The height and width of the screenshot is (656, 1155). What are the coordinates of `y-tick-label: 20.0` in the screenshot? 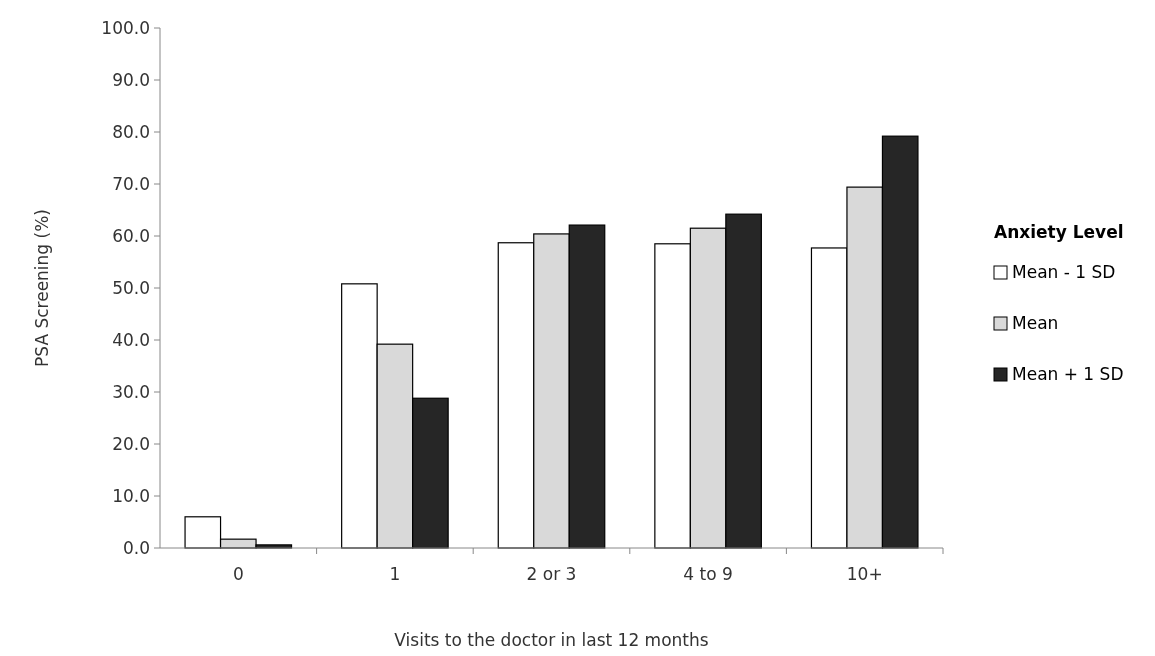 It's located at (131, 443).